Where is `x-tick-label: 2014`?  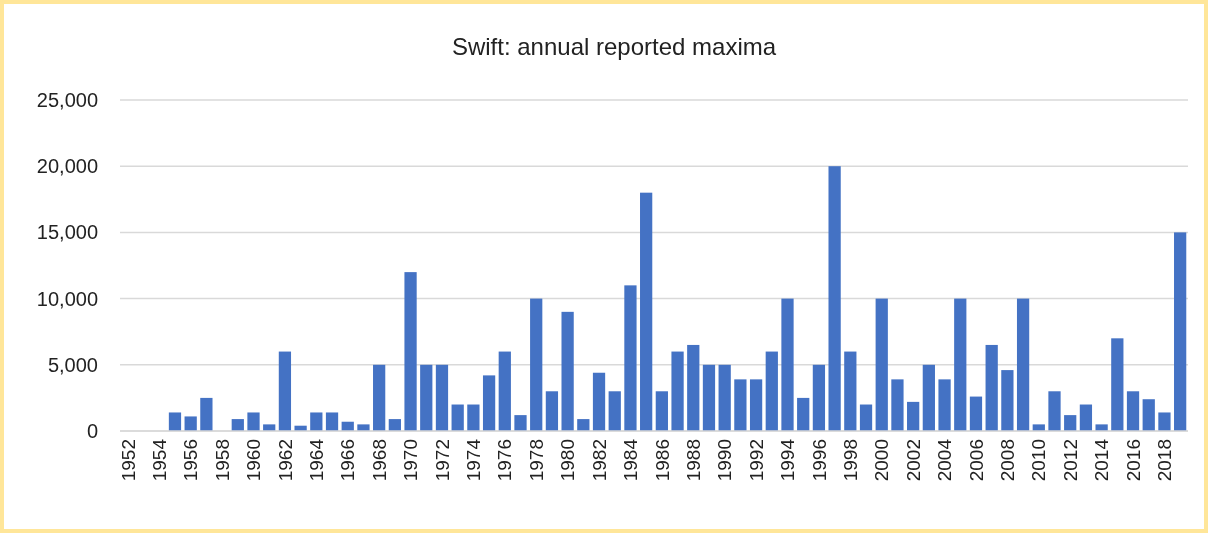
x-tick-label: 2014 is located at coordinates (1102, 460).